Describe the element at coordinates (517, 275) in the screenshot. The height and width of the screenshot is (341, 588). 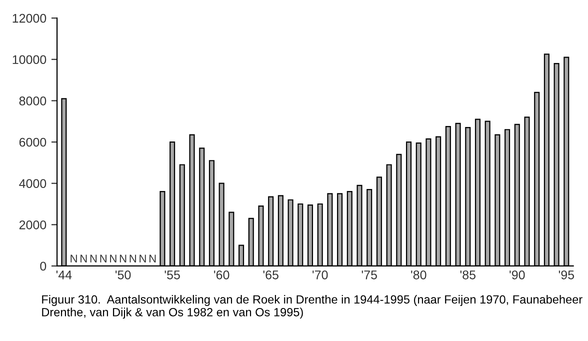
I see `x-tick-label: '90` at that location.